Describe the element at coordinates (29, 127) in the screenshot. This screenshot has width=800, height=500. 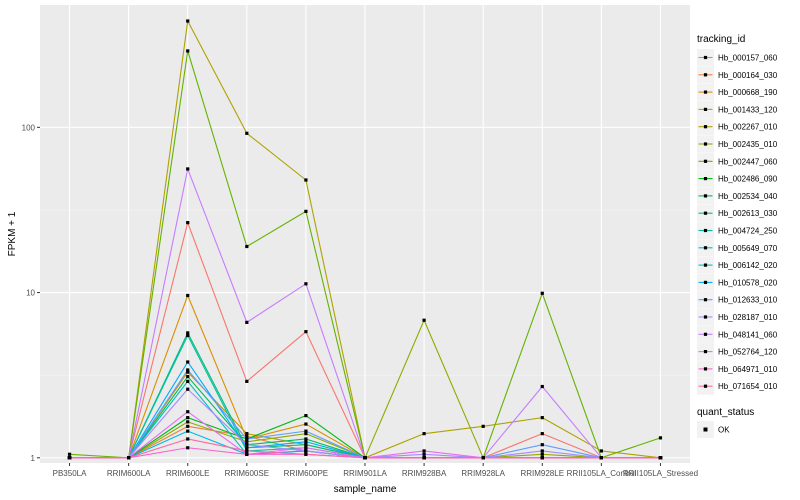
I see `y-tick-label: 100` at that location.